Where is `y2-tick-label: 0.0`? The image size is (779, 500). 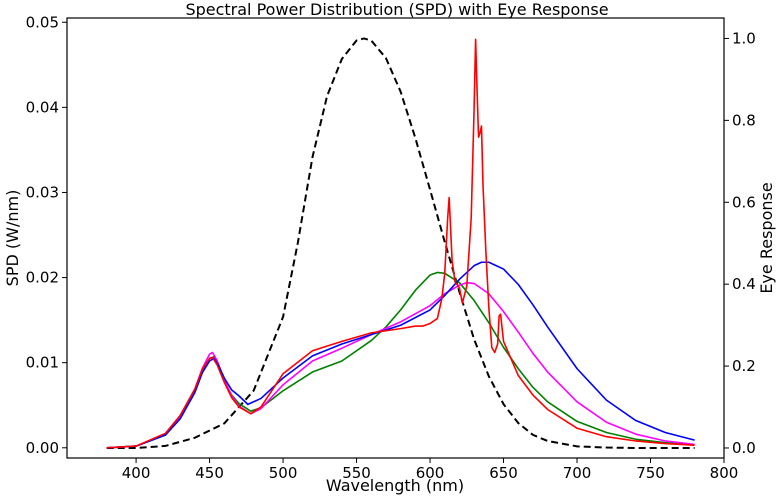 y2-tick-label: 0.0 is located at coordinates (744, 448).